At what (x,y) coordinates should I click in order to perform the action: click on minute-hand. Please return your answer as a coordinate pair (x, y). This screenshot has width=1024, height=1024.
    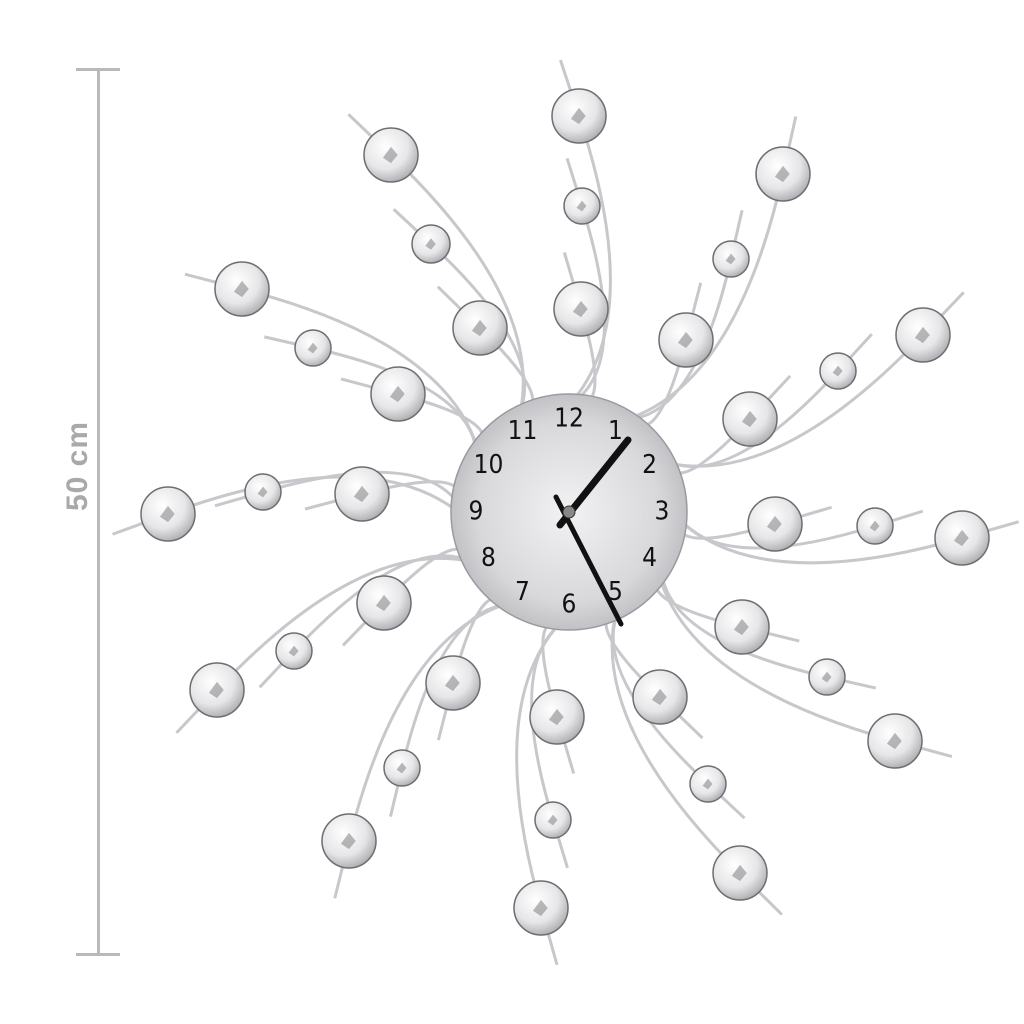
    Looking at the image, I should click on (588, 560).